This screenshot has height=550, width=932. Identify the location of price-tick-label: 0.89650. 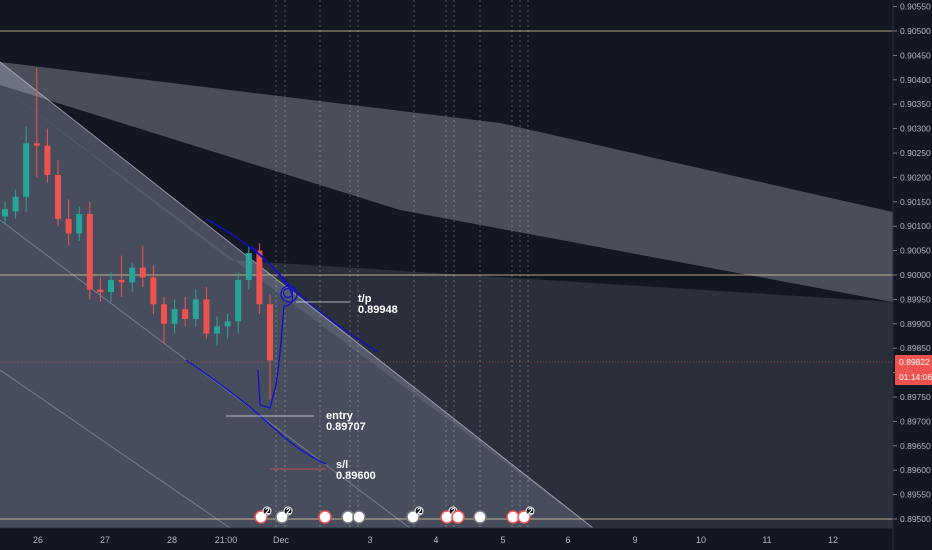
(915, 446).